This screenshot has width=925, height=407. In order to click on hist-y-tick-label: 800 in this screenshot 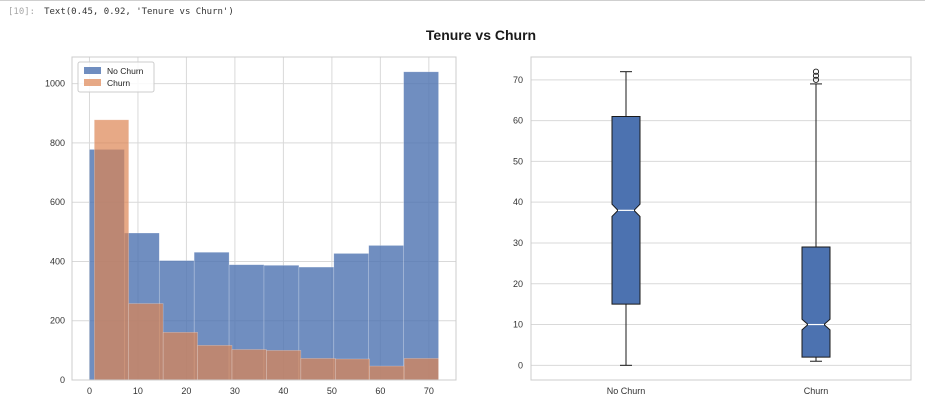, I will do `click(57, 143)`.